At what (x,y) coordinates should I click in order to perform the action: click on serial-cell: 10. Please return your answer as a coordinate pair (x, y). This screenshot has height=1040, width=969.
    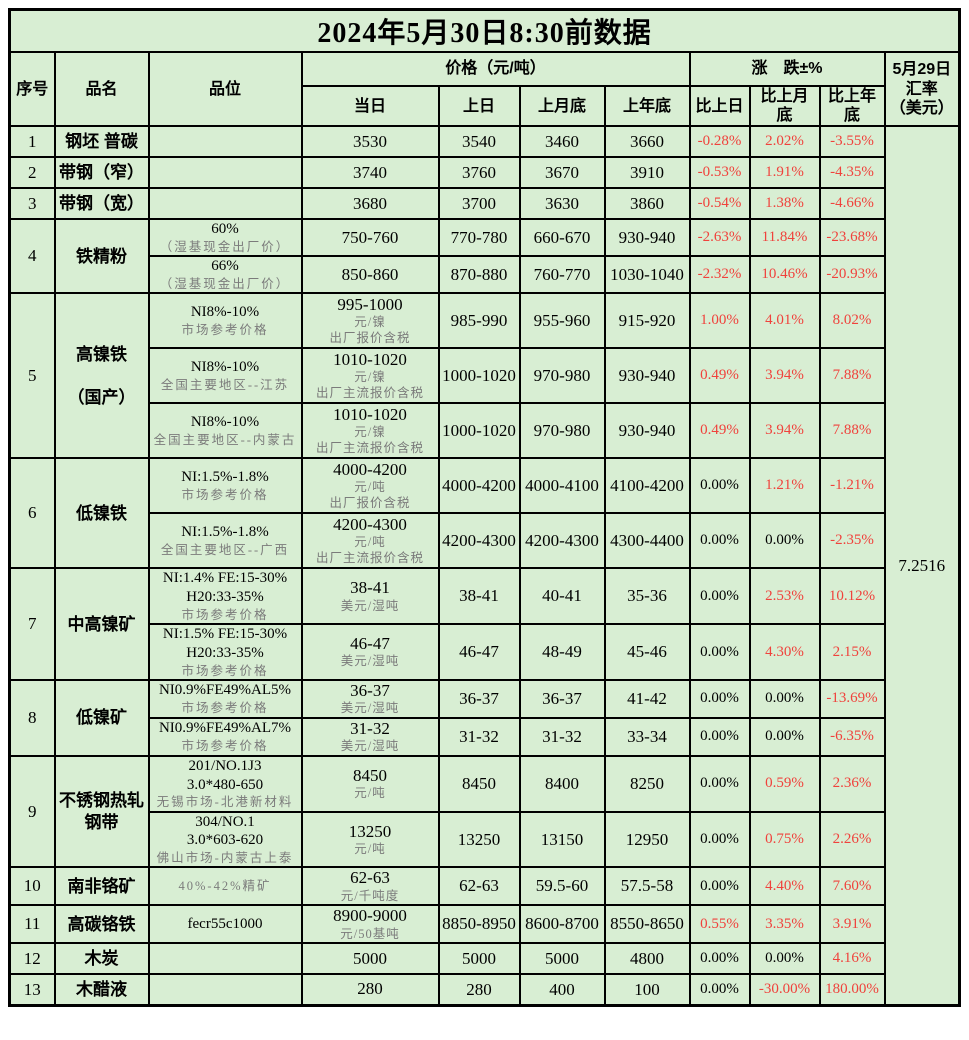
    Looking at the image, I should click on (32, 886).